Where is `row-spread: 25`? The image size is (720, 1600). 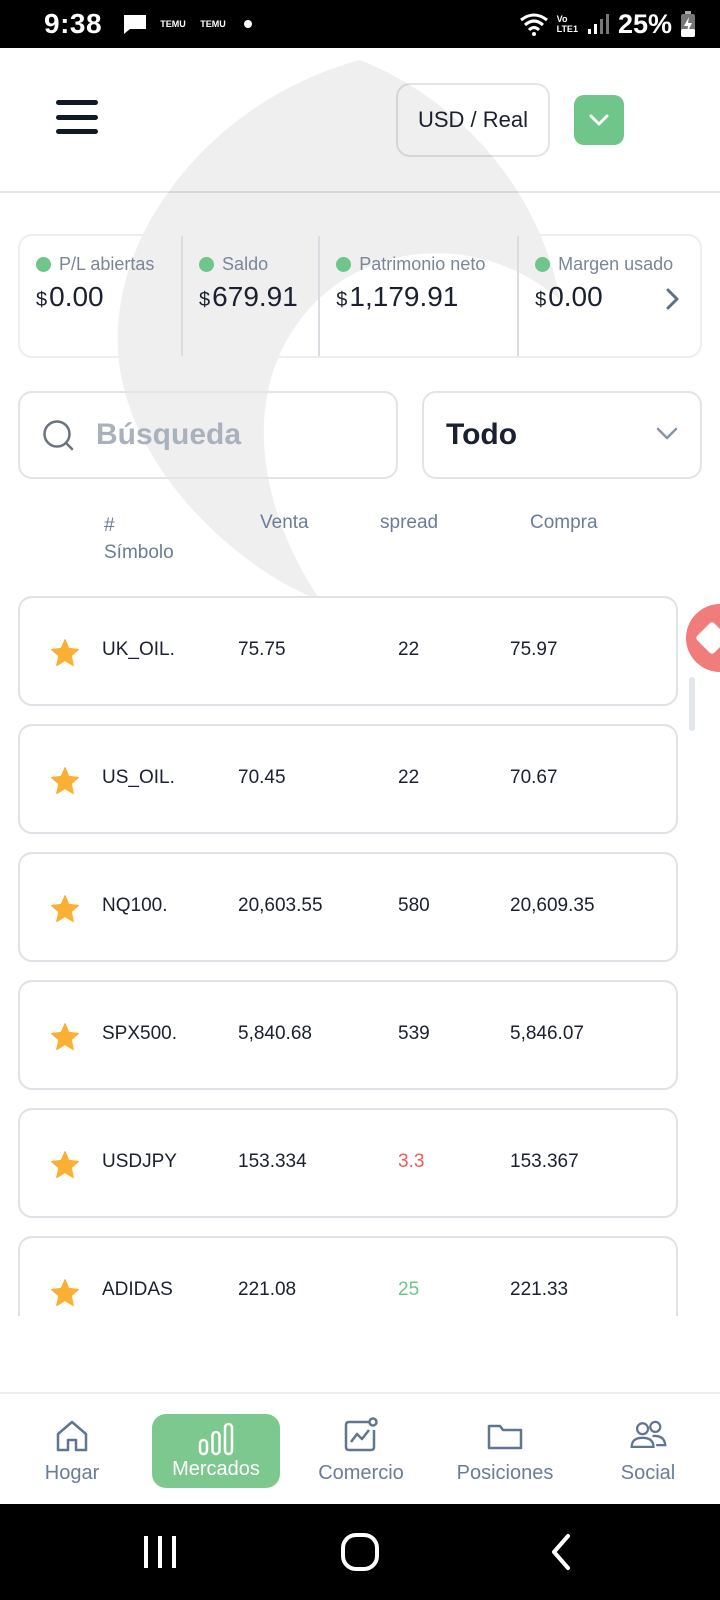
row-spread: 25 is located at coordinates (409, 1289).